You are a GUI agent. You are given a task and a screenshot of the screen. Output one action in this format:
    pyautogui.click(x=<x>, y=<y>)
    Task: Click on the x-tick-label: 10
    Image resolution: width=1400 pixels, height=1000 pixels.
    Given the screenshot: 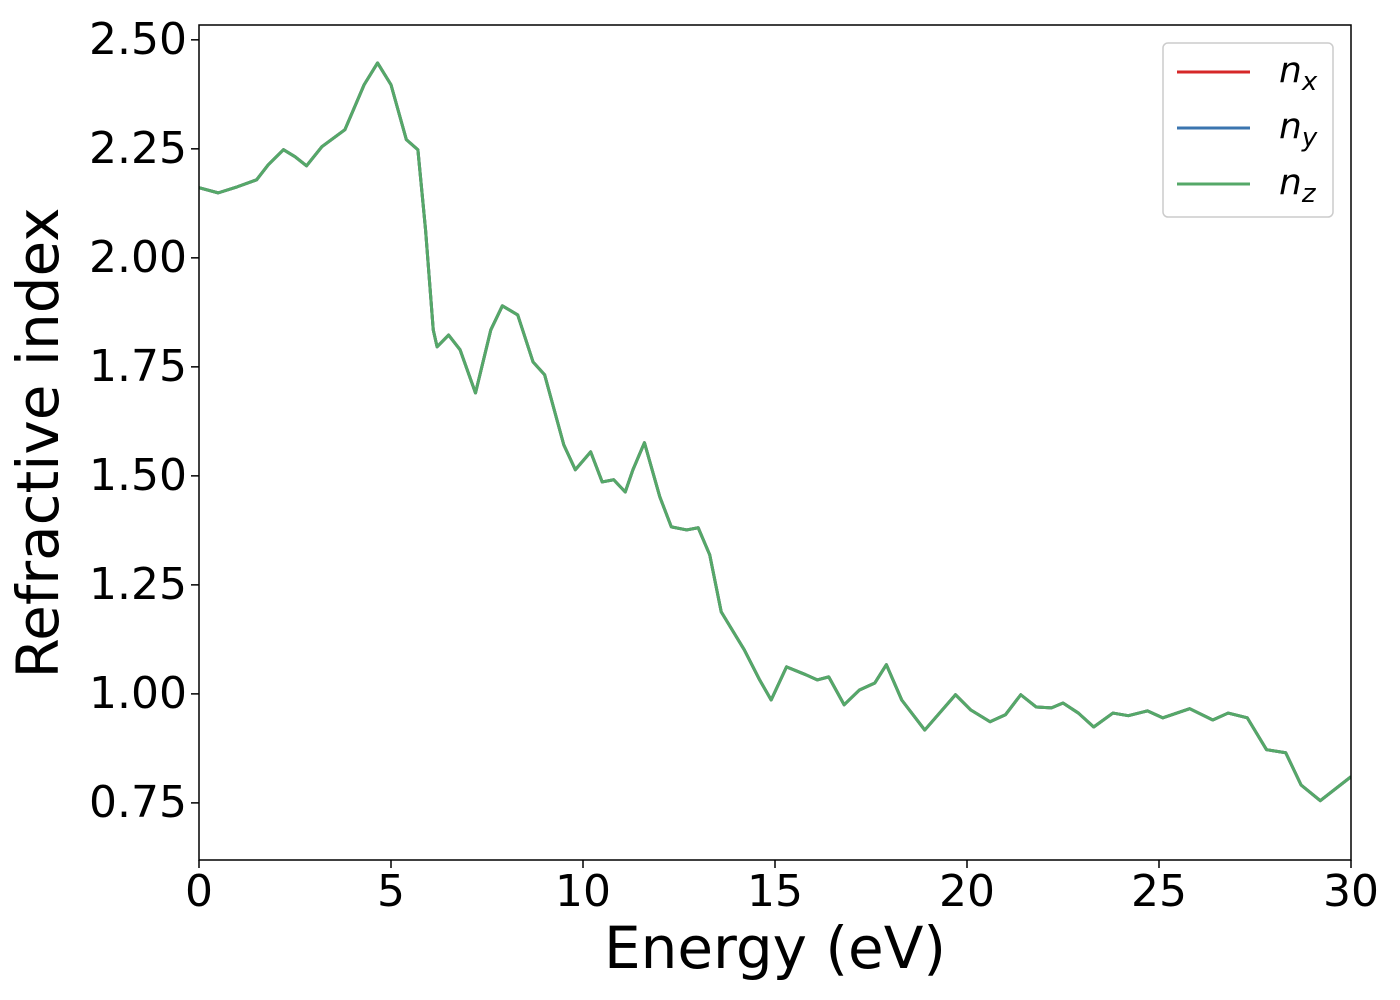 What is the action you would take?
    pyautogui.click(x=583, y=891)
    